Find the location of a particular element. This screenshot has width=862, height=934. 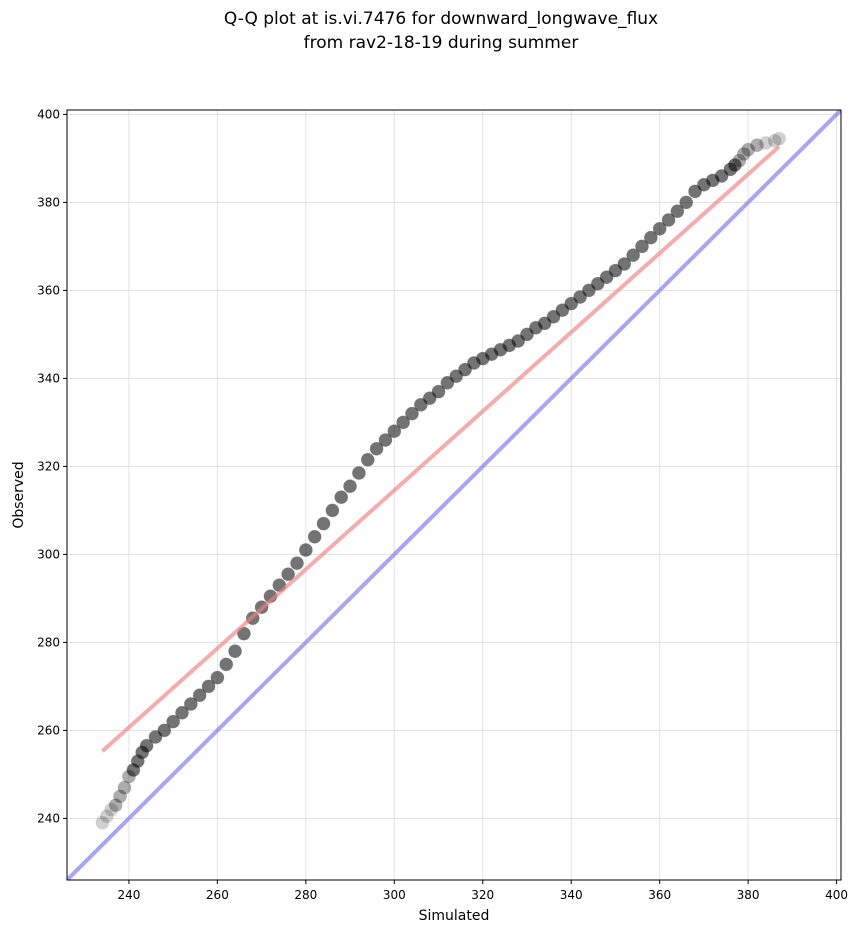

y-tick-label: 280 is located at coordinates (48, 642).